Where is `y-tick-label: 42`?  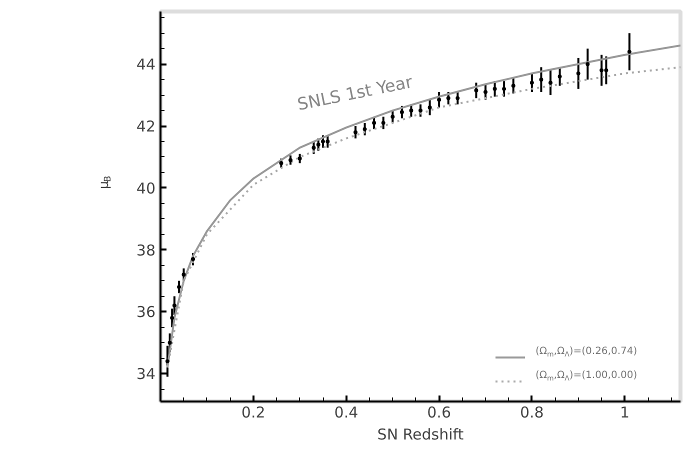 y-tick-label: 42 is located at coordinates (146, 127).